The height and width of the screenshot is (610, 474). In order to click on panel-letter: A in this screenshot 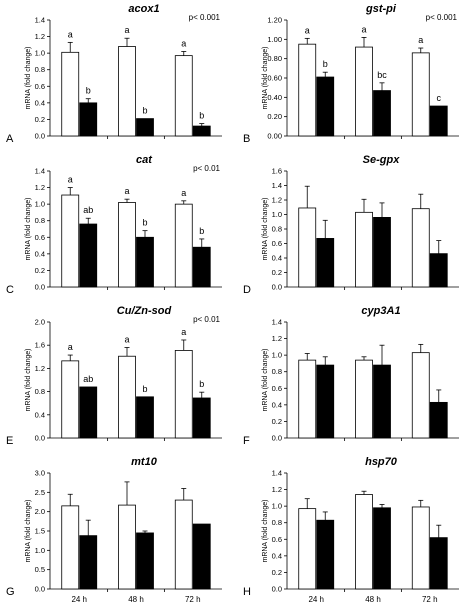, I will do `click(10, 139)`.